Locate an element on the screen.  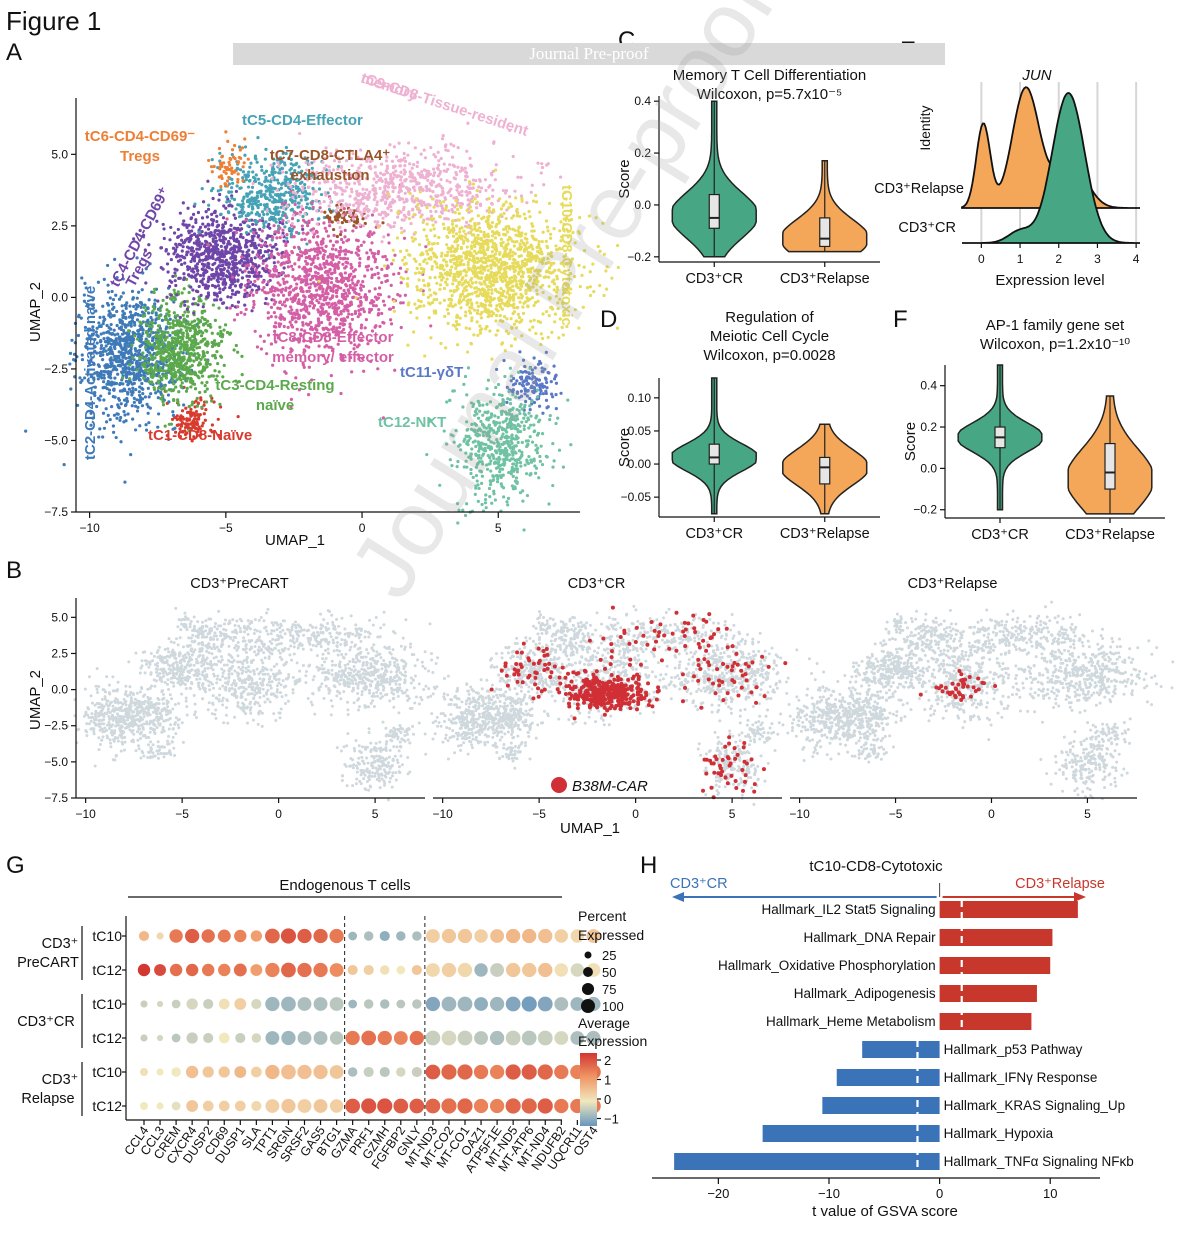
umap-point-tC1 is located at coordinates (191, 409).